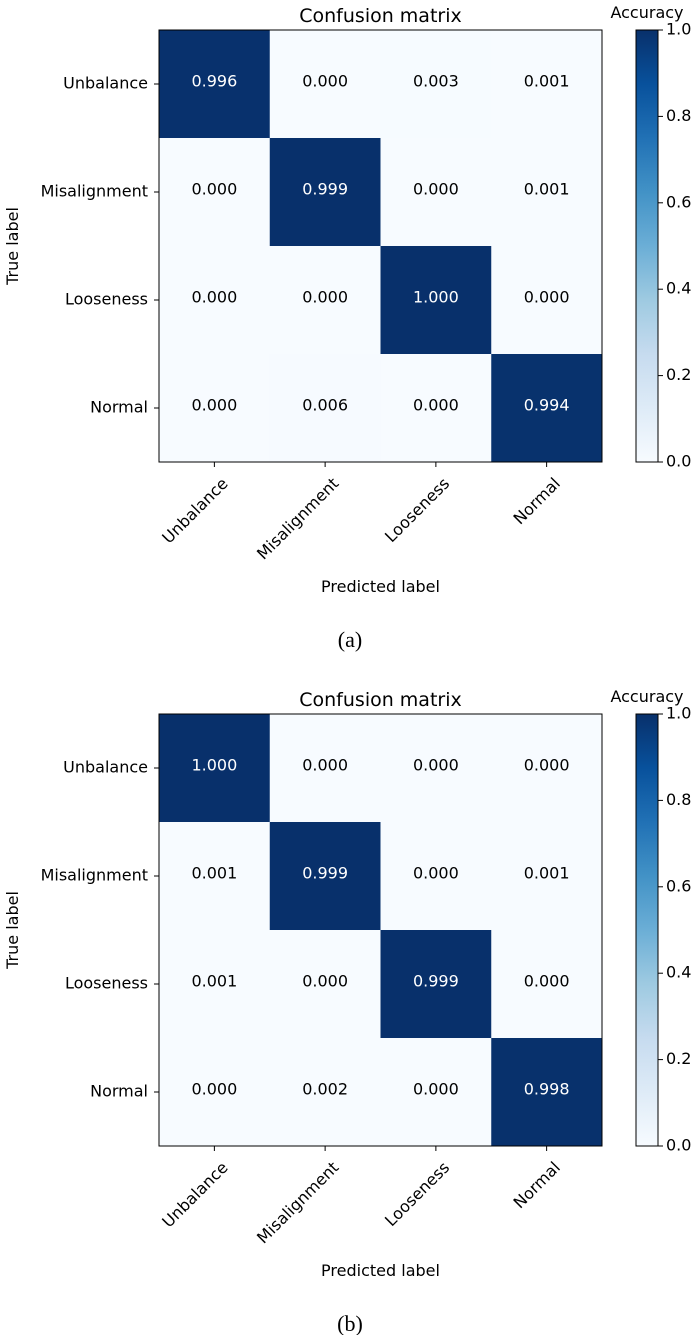 This screenshot has height=1335, width=700. I want to click on cell-value-label: 0.996, so click(214, 81).